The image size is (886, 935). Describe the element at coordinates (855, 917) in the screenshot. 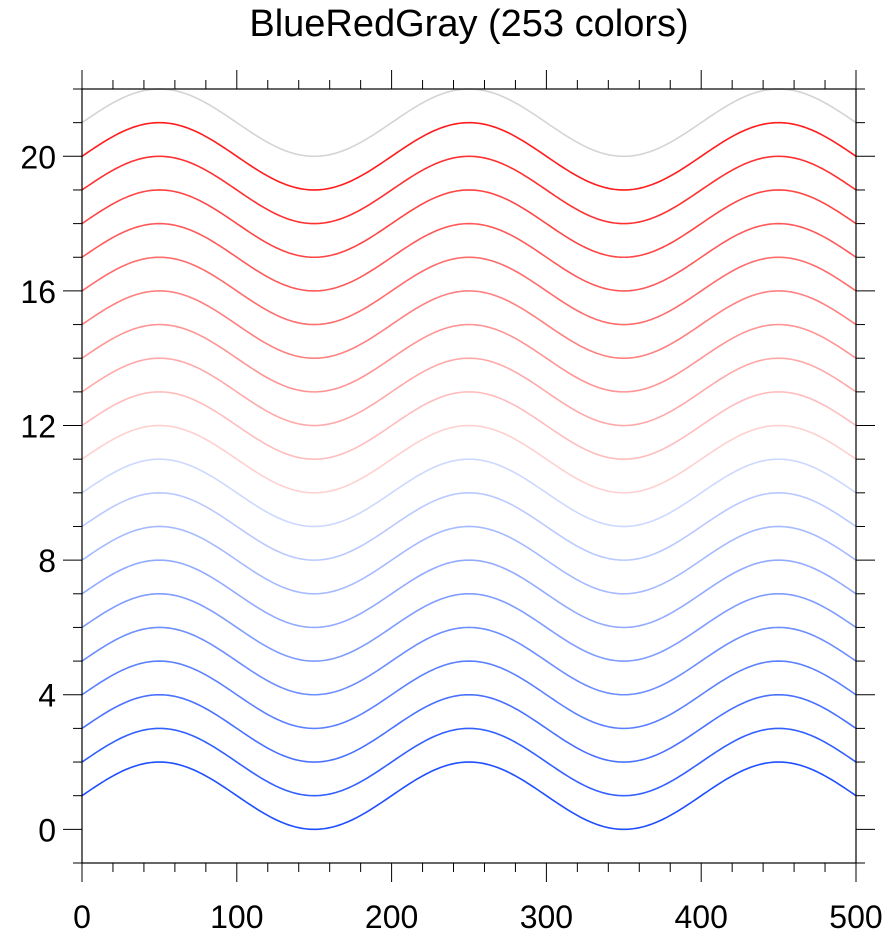

I see `x-tick-label: 500` at that location.